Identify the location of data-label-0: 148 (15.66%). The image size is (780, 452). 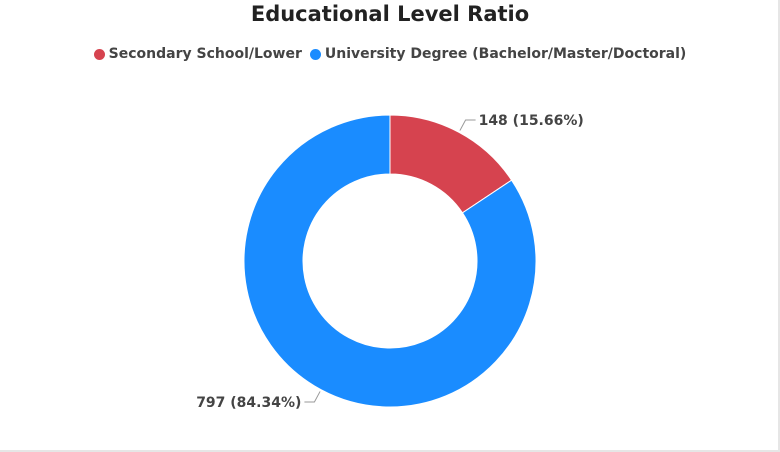
(531, 121).